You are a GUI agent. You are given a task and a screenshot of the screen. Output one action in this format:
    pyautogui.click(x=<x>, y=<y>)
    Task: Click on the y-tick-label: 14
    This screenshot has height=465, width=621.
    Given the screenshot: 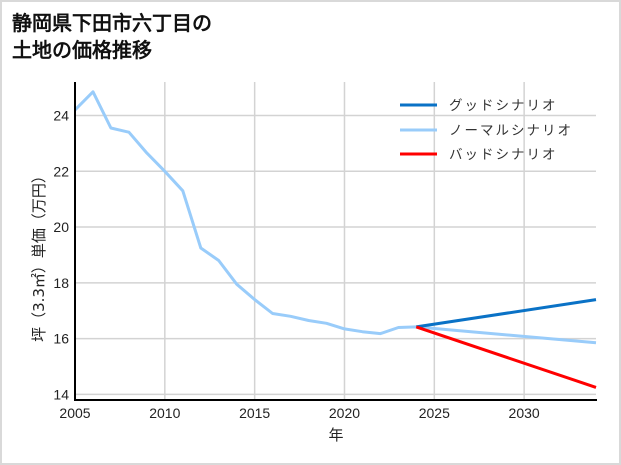 What is the action you would take?
    pyautogui.click(x=61, y=394)
    